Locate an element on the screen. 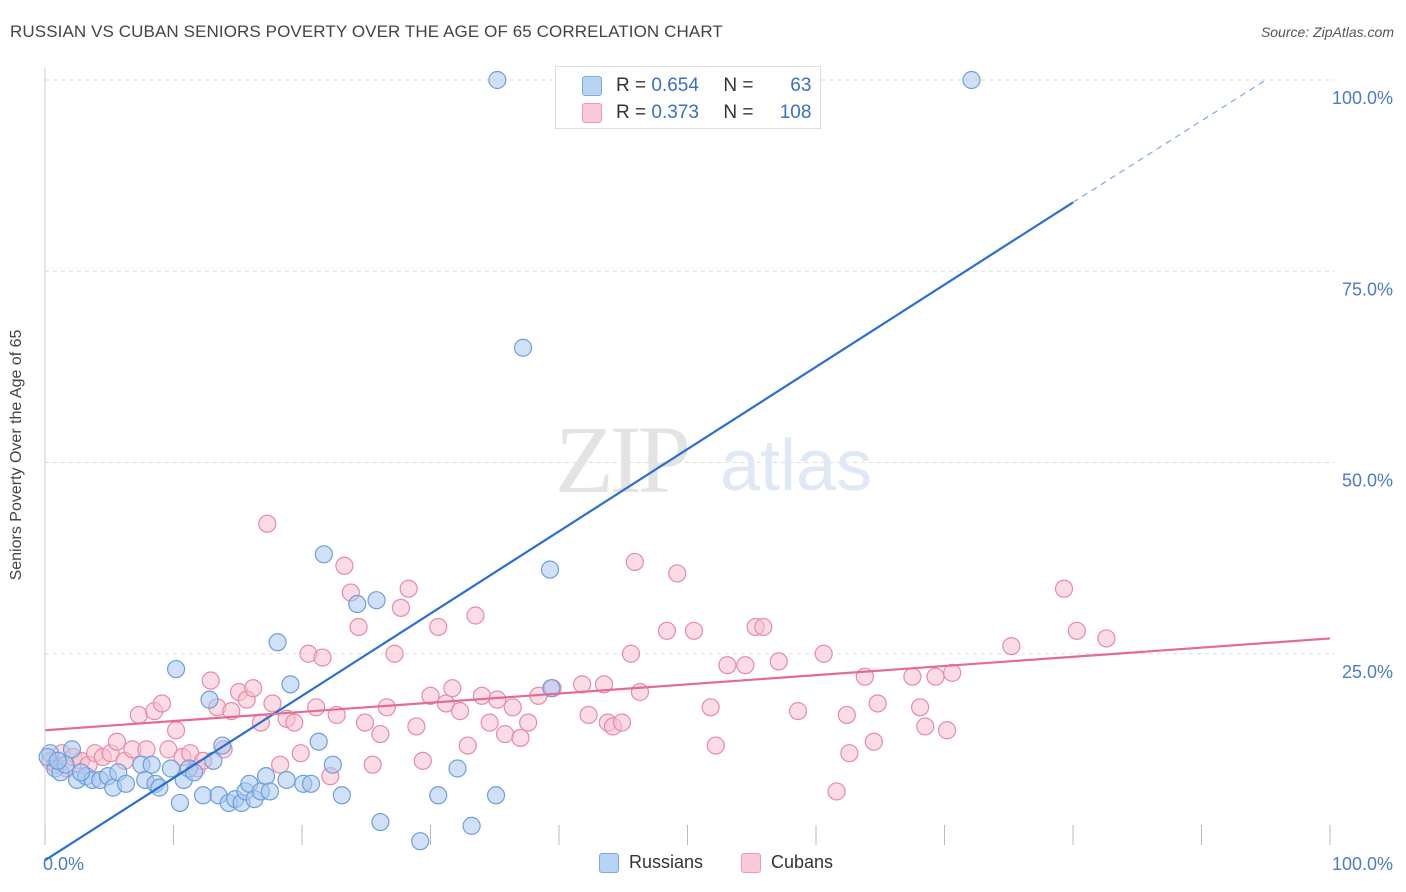 The height and width of the screenshot is (892, 1406). chart-source: Source: ZipAtlas.com is located at coordinates (1327, 32).